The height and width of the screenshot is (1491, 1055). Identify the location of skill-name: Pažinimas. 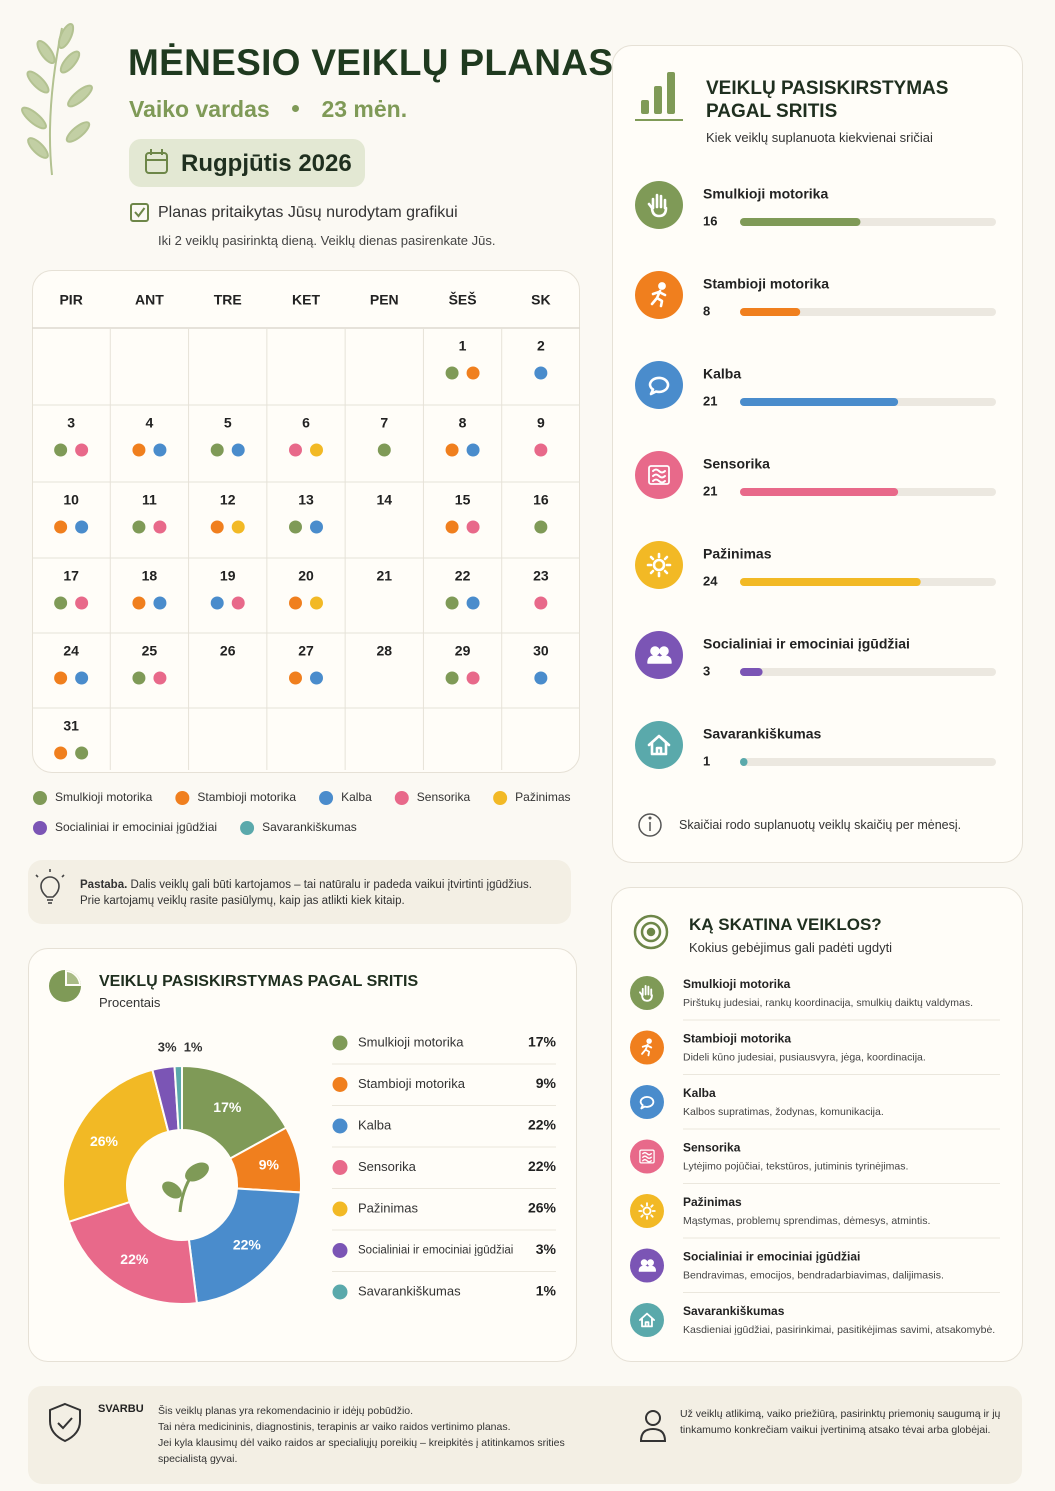
(712, 1202).